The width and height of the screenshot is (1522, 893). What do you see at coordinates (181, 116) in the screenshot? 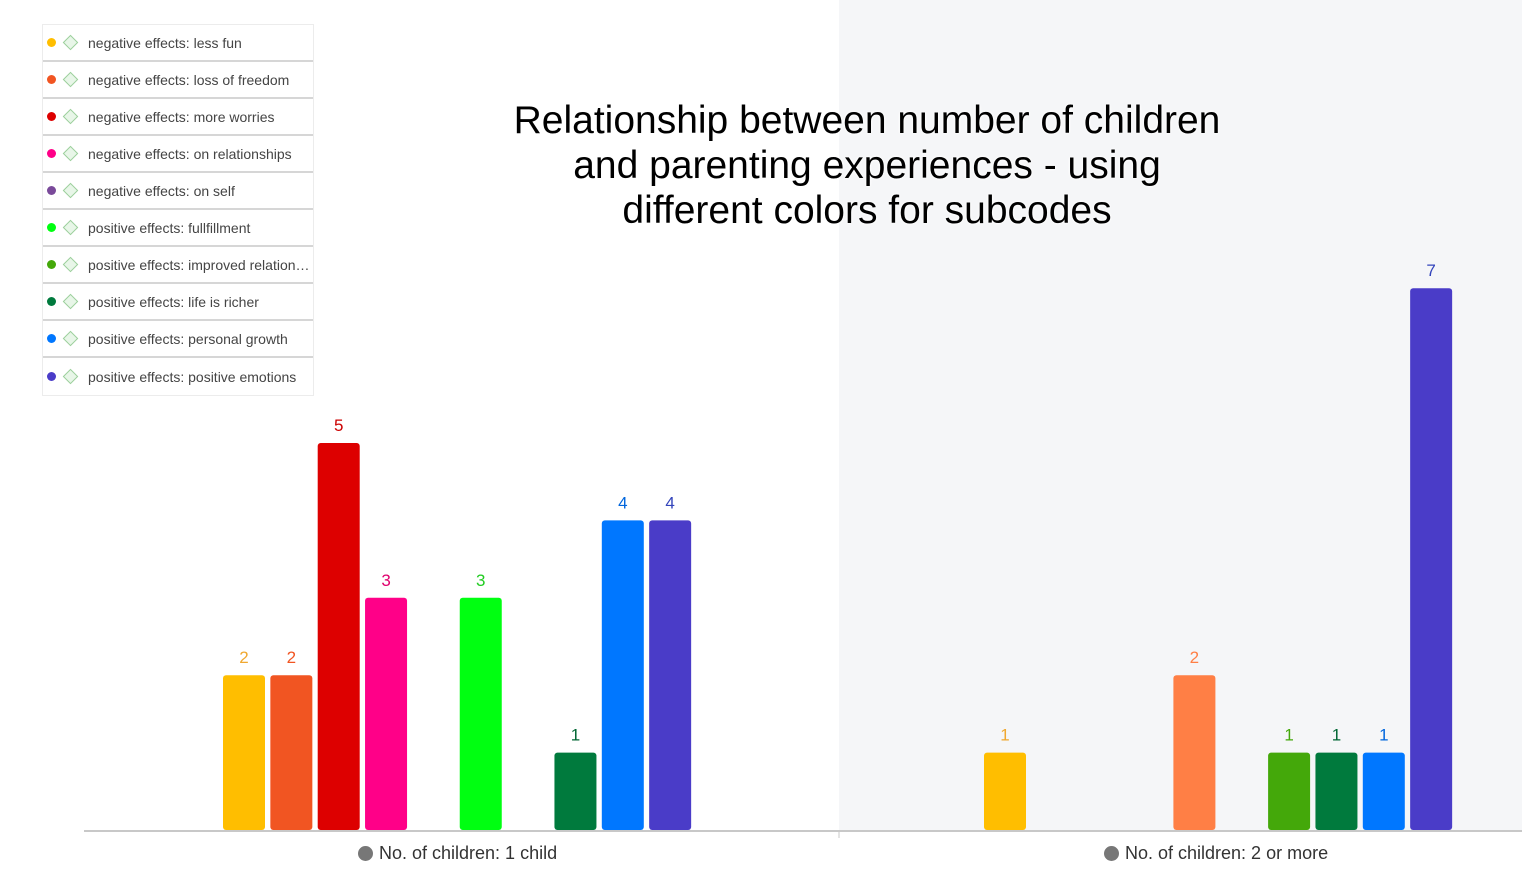
I see `legend-label: negative effects: more worries` at bounding box center [181, 116].